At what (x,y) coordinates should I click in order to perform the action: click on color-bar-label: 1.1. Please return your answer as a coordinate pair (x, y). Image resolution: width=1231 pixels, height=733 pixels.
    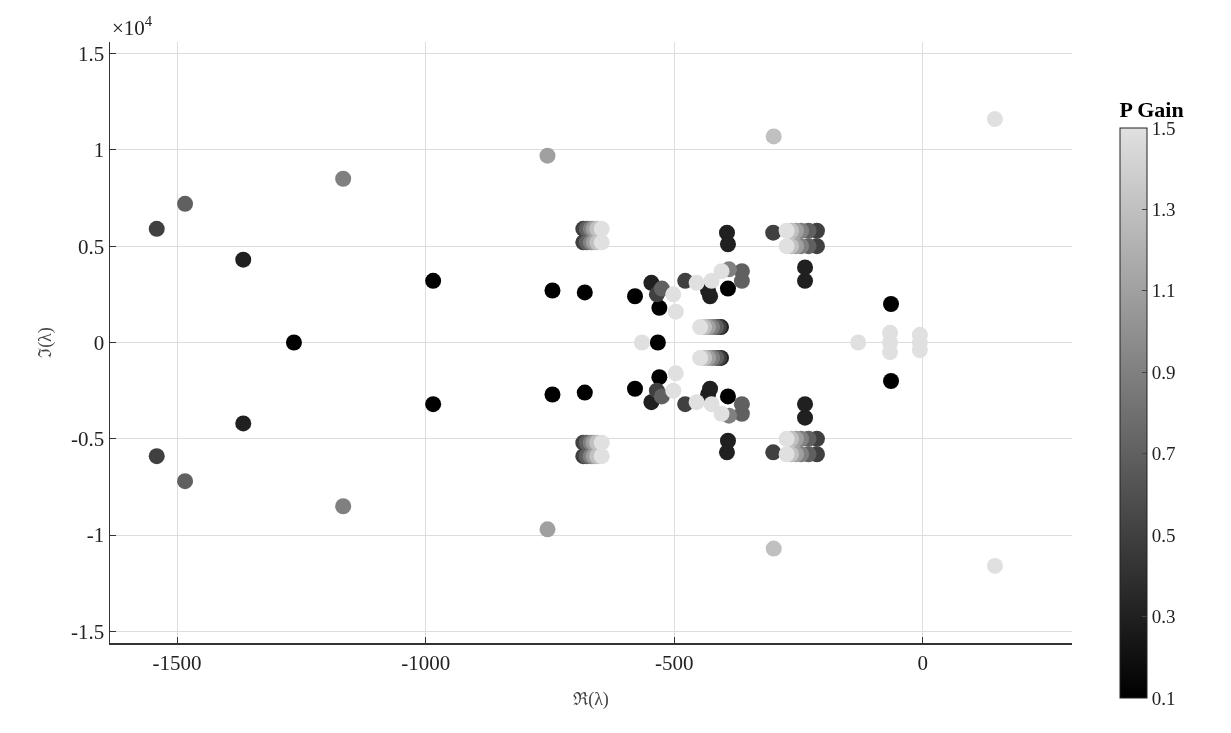
    Looking at the image, I should click on (1163, 291).